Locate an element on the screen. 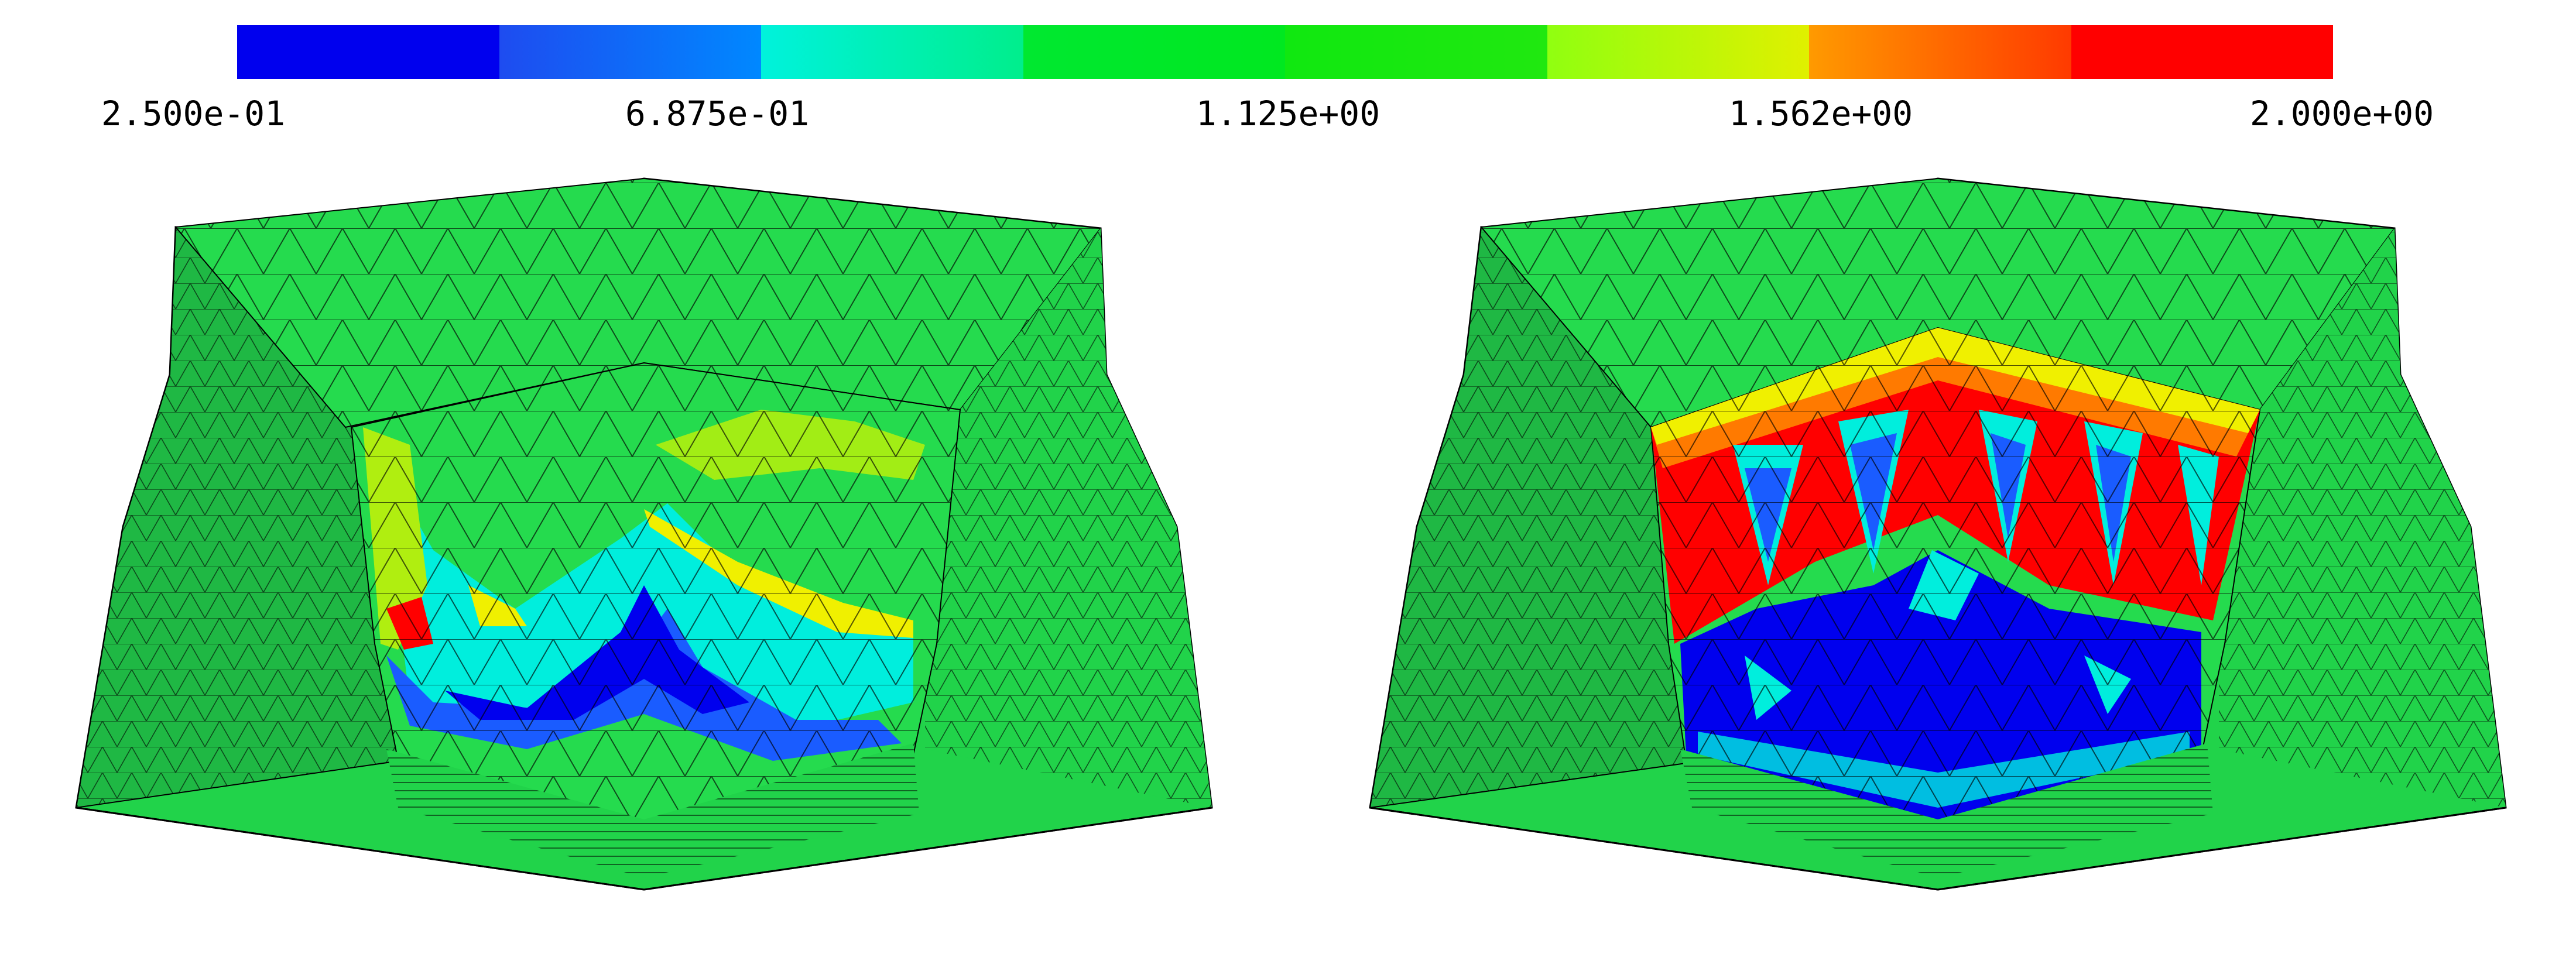 This screenshot has width=2576, height=954. colorbar-tick-5: 2.000e+00 is located at coordinates (2341, 113).